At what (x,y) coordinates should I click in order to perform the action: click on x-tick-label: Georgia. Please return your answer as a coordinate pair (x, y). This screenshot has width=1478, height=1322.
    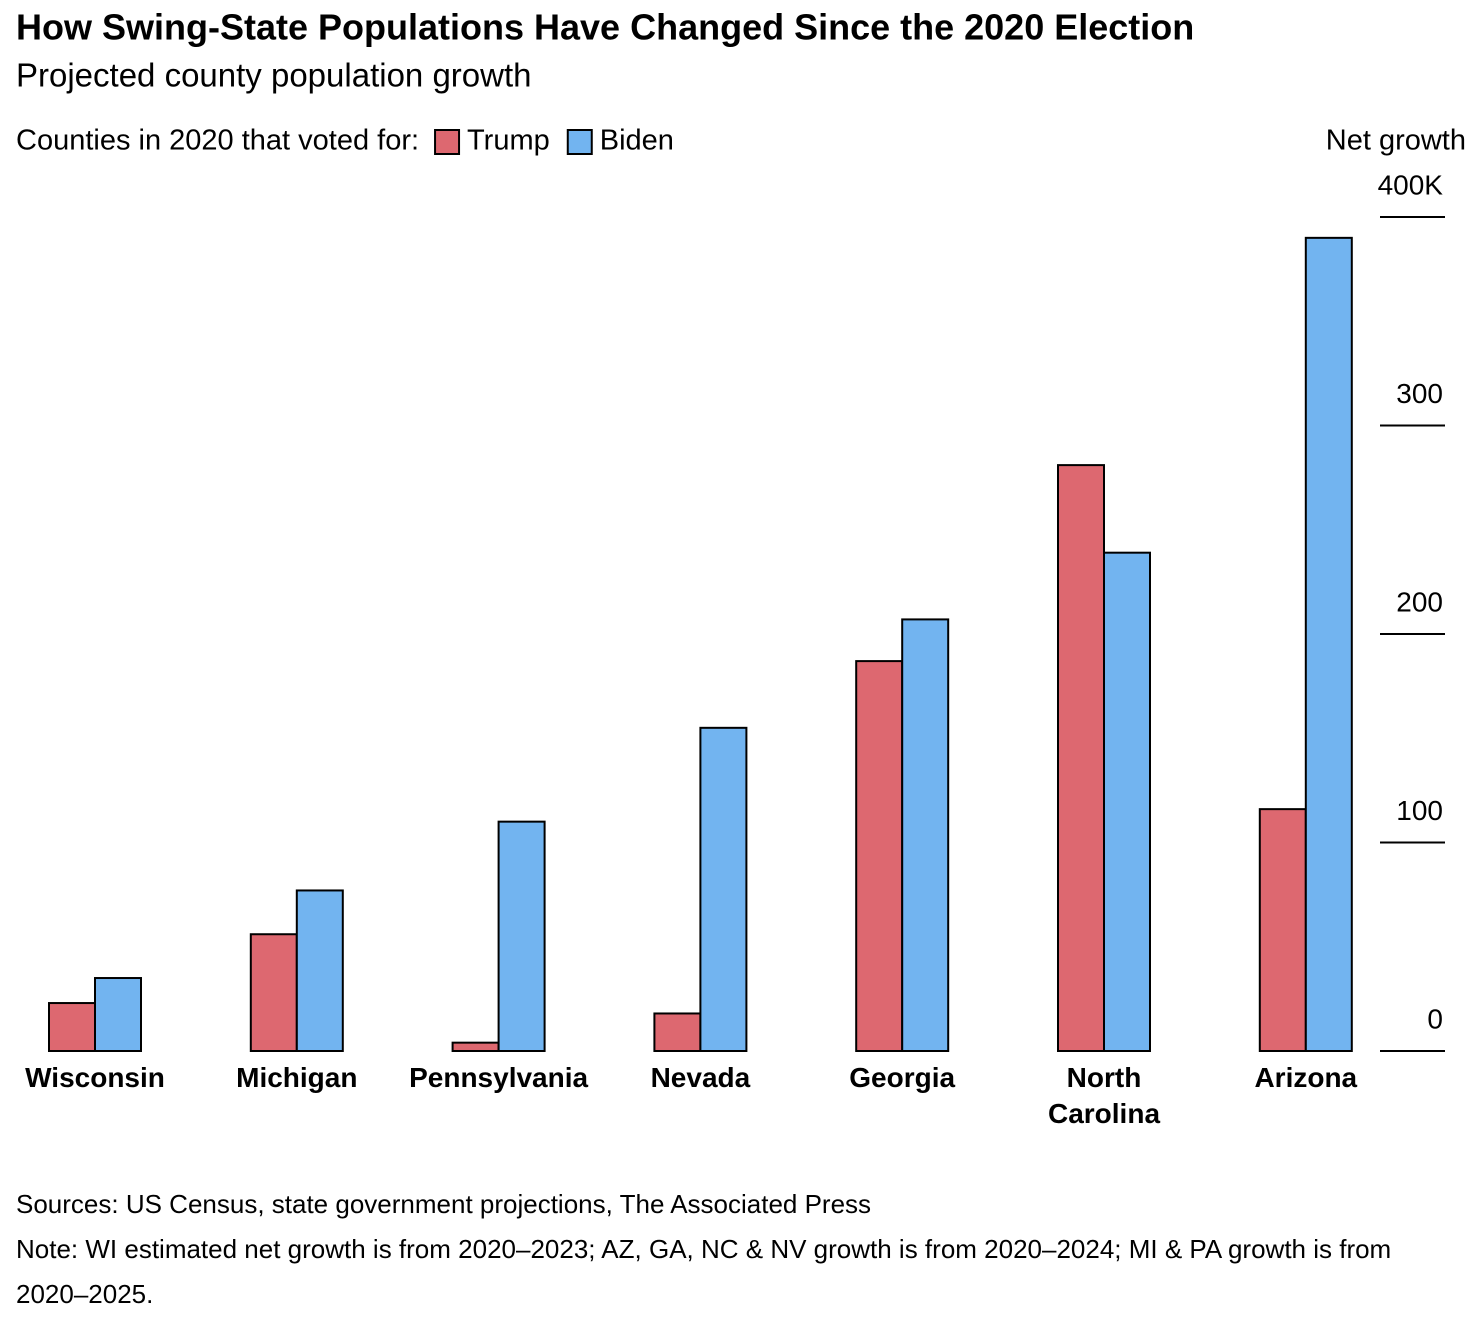
    Looking at the image, I should click on (902, 1077).